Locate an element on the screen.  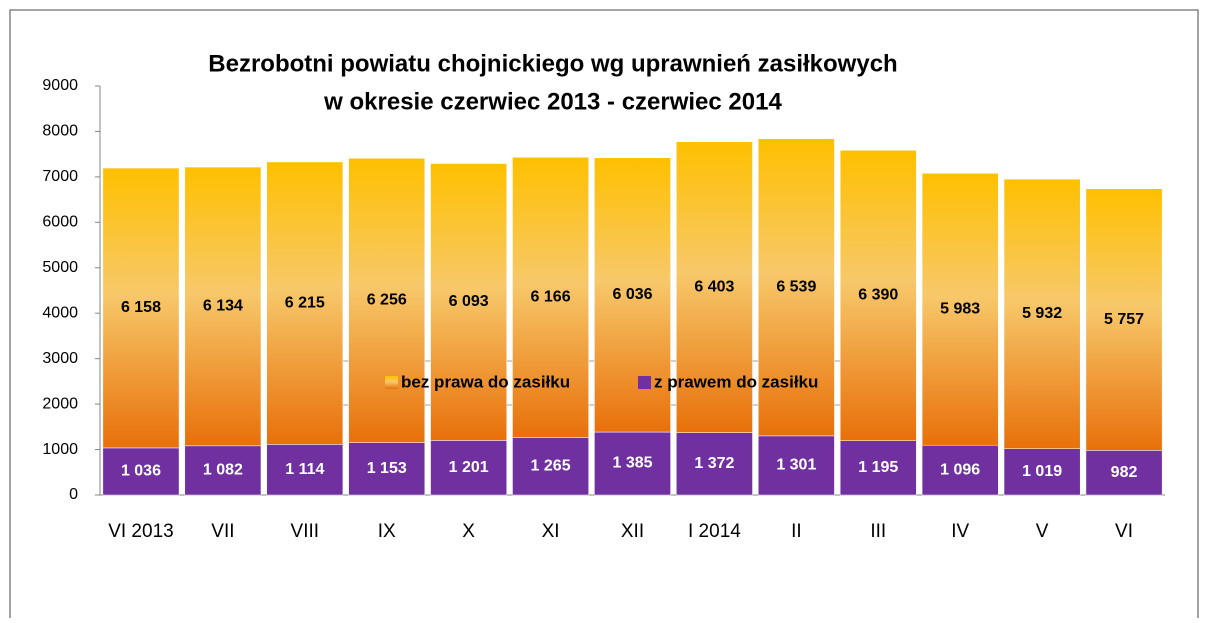
data-label: 982 is located at coordinates (1124, 472).